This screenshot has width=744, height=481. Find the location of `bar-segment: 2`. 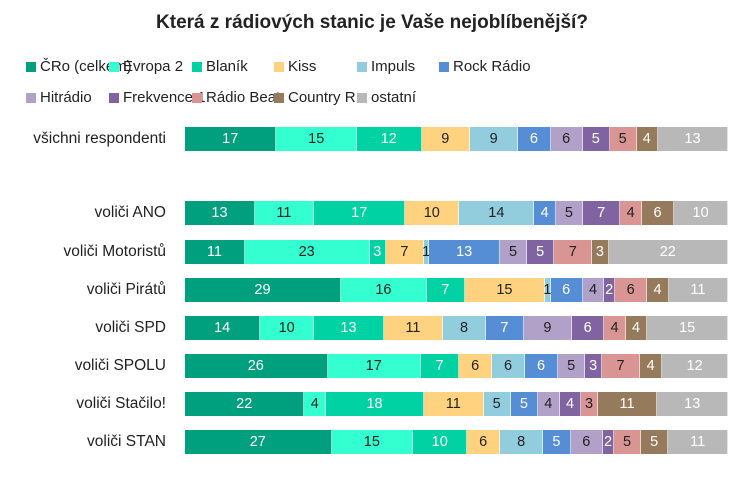

bar-segment: 2 is located at coordinates (610, 290).